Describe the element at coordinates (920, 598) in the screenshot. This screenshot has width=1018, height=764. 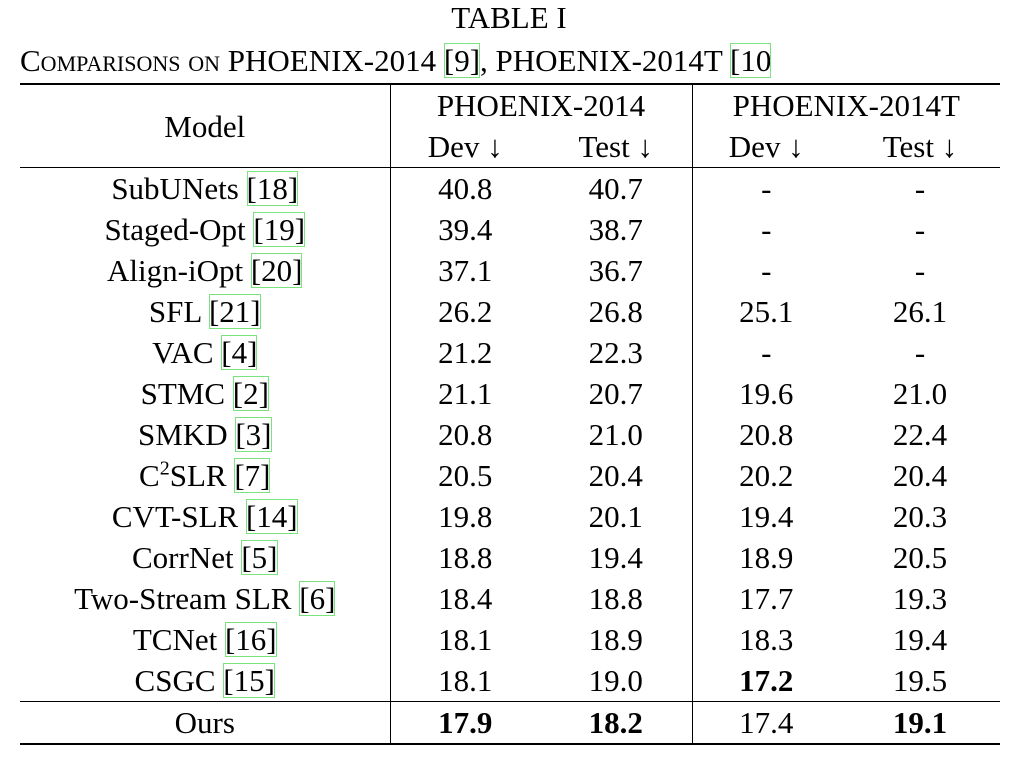
I see `value-cell: 19.3` at that location.